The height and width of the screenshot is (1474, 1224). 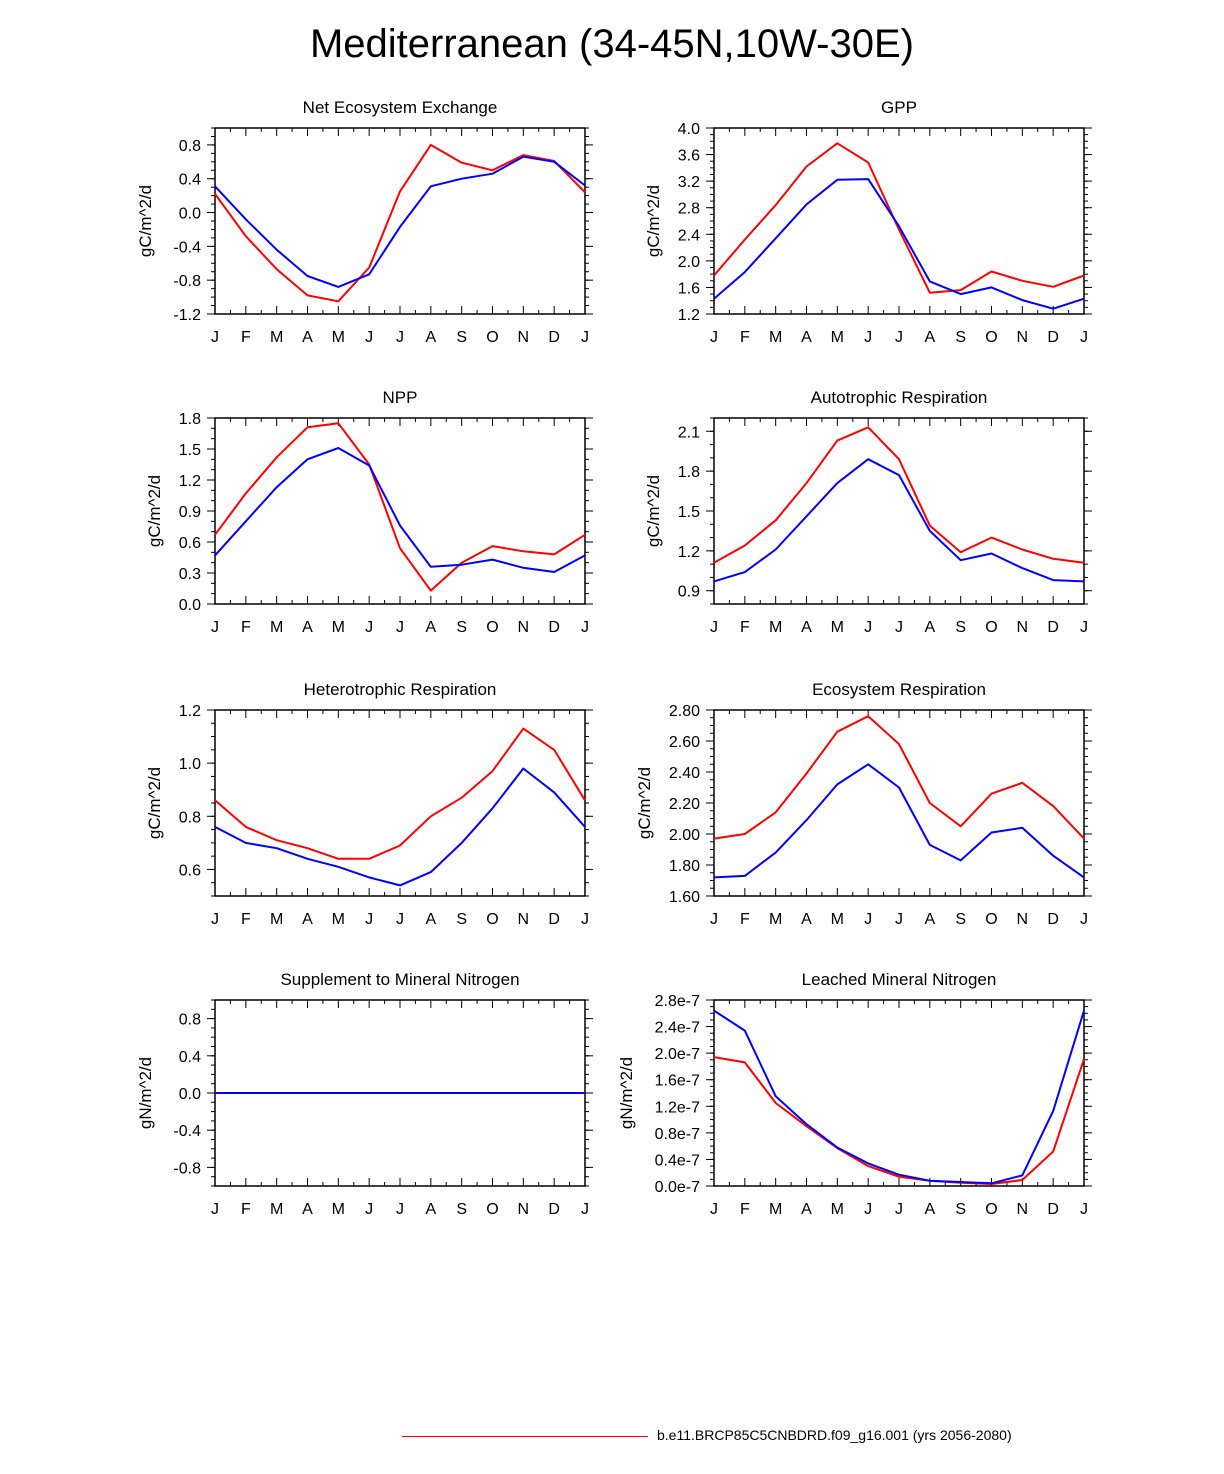 I want to click on panel-1-xtick-label: F, so click(x=246, y=337).